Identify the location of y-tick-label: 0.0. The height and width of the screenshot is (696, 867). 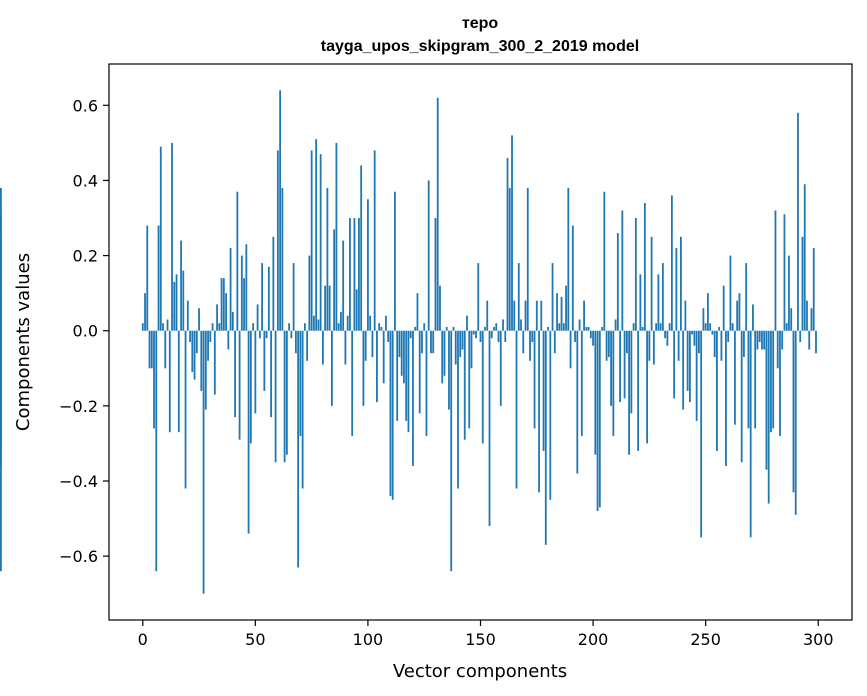
(85, 331).